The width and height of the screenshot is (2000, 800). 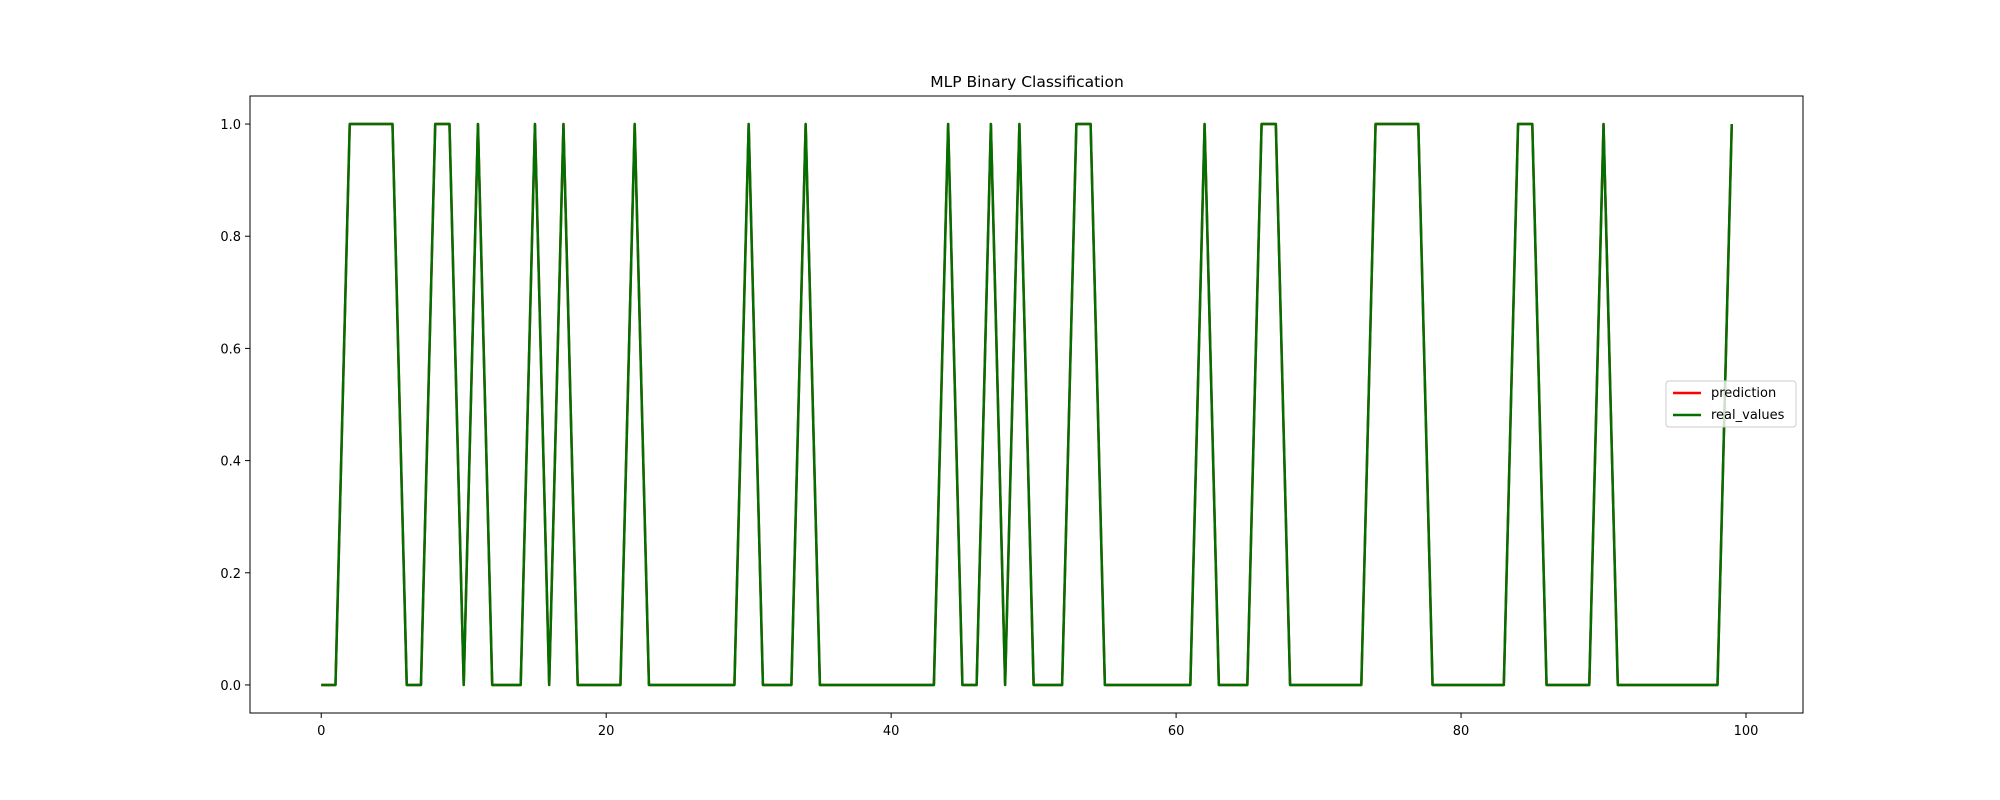 What do you see at coordinates (1743, 393) in the screenshot?
I see `legend-label-prediction: prediction` at bounding box center [1743, 393].